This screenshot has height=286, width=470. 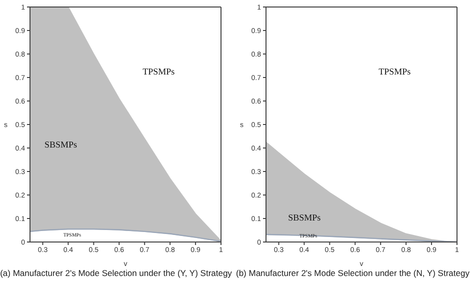 I want to click on text: (a) Manufacturer 2's Mode Selection under the (Y, Y) Strategy, so click(x=116, y=273).